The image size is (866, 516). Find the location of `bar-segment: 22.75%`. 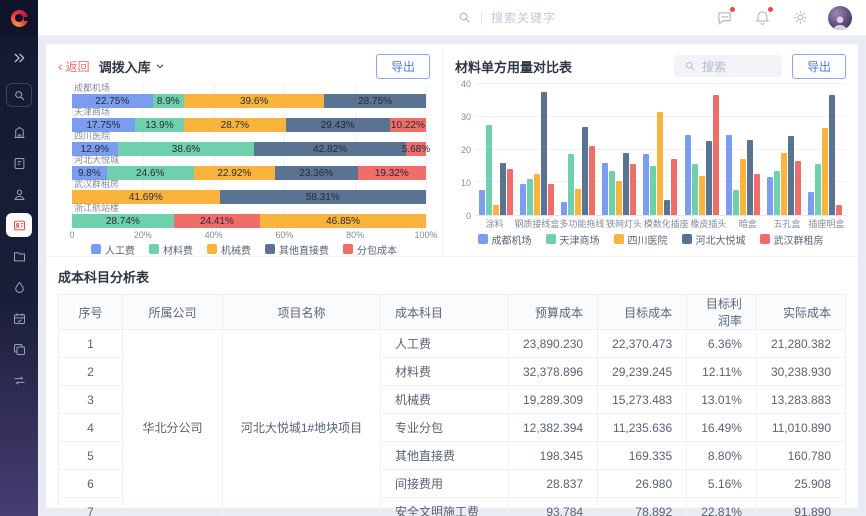

bar-segment: 22.75% is located at coordinates (112, 101).